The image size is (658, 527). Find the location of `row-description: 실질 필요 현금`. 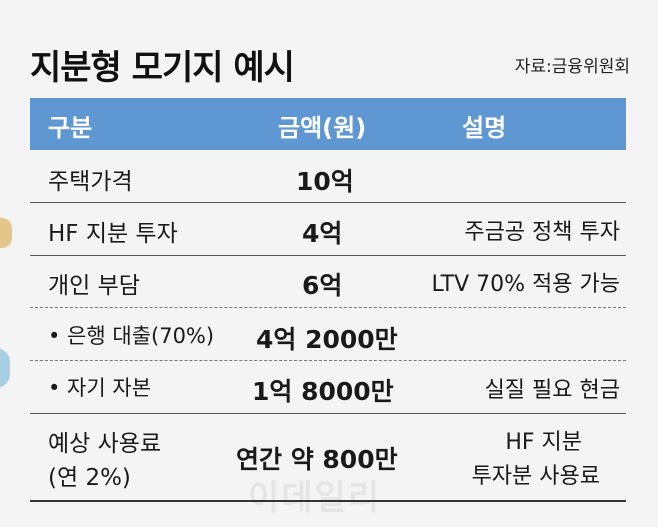

row-description: 실질 필요 현금 is located at coordinates (552, 390).